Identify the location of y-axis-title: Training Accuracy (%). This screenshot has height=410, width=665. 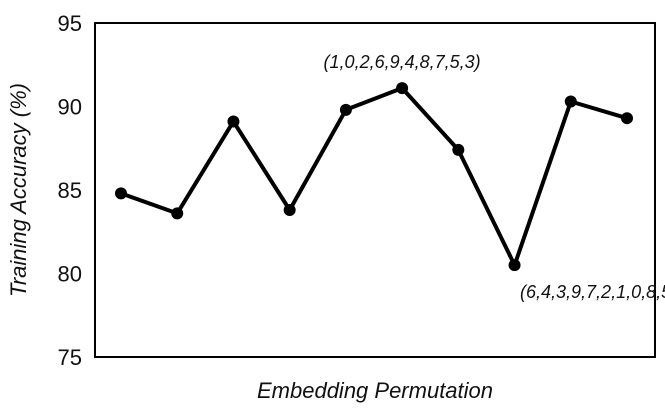
(18, 190).